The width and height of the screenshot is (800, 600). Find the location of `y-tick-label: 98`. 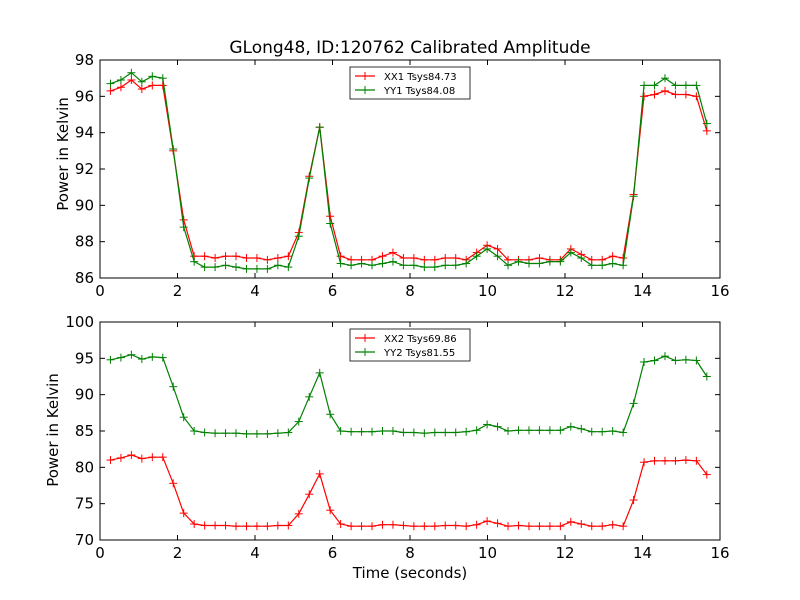

y-tick-label: 98 is located at coordinates (84, 60).